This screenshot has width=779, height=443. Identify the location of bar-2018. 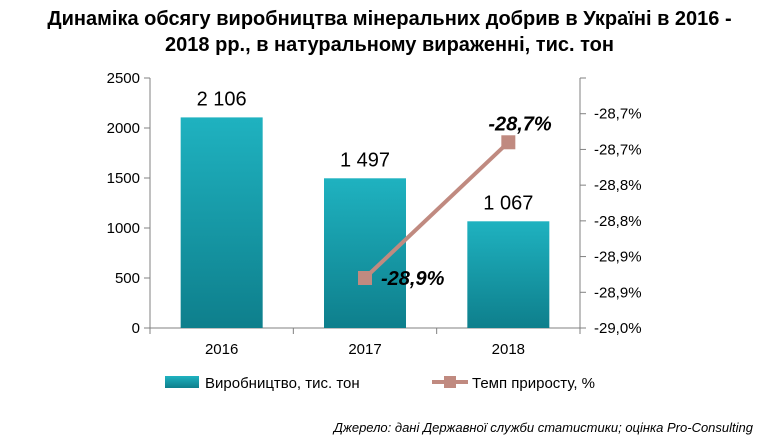
(508, 274).